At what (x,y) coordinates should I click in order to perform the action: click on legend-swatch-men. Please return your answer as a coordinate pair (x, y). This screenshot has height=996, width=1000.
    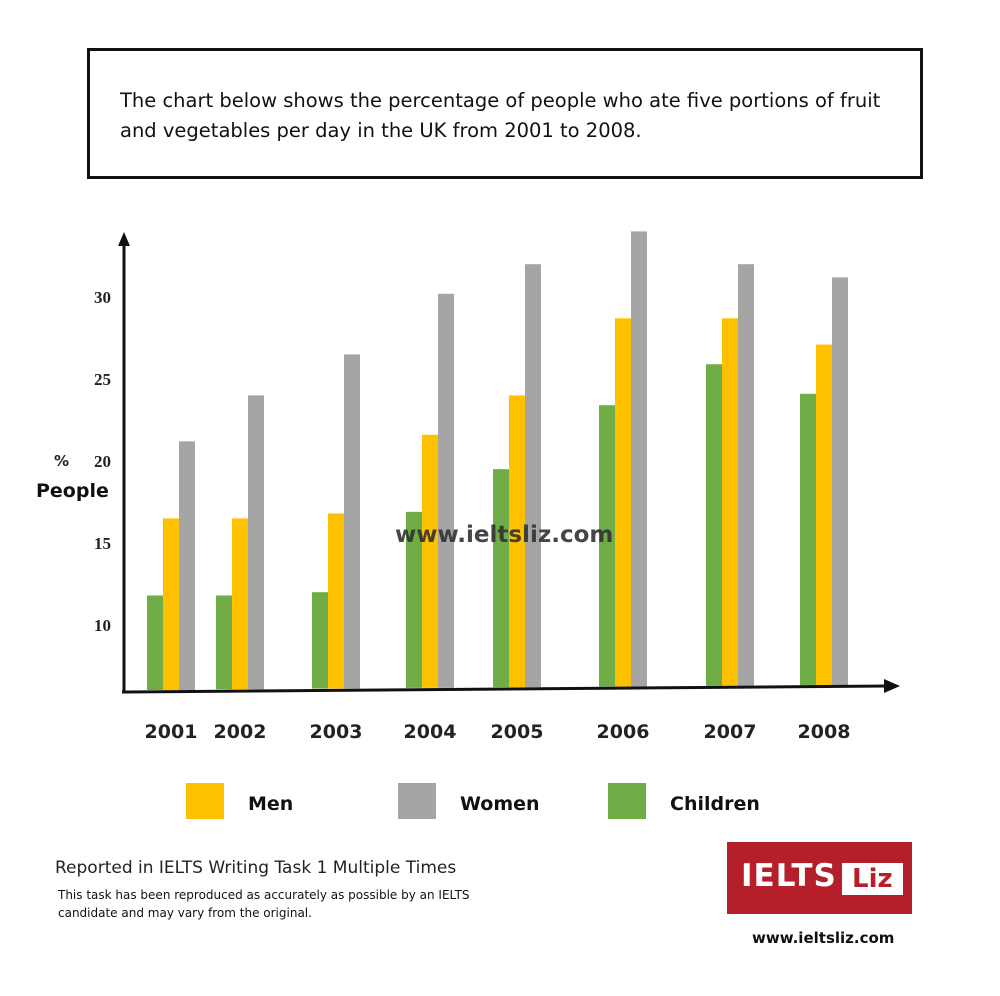
    Looking at the image, I should click on (205, 801).